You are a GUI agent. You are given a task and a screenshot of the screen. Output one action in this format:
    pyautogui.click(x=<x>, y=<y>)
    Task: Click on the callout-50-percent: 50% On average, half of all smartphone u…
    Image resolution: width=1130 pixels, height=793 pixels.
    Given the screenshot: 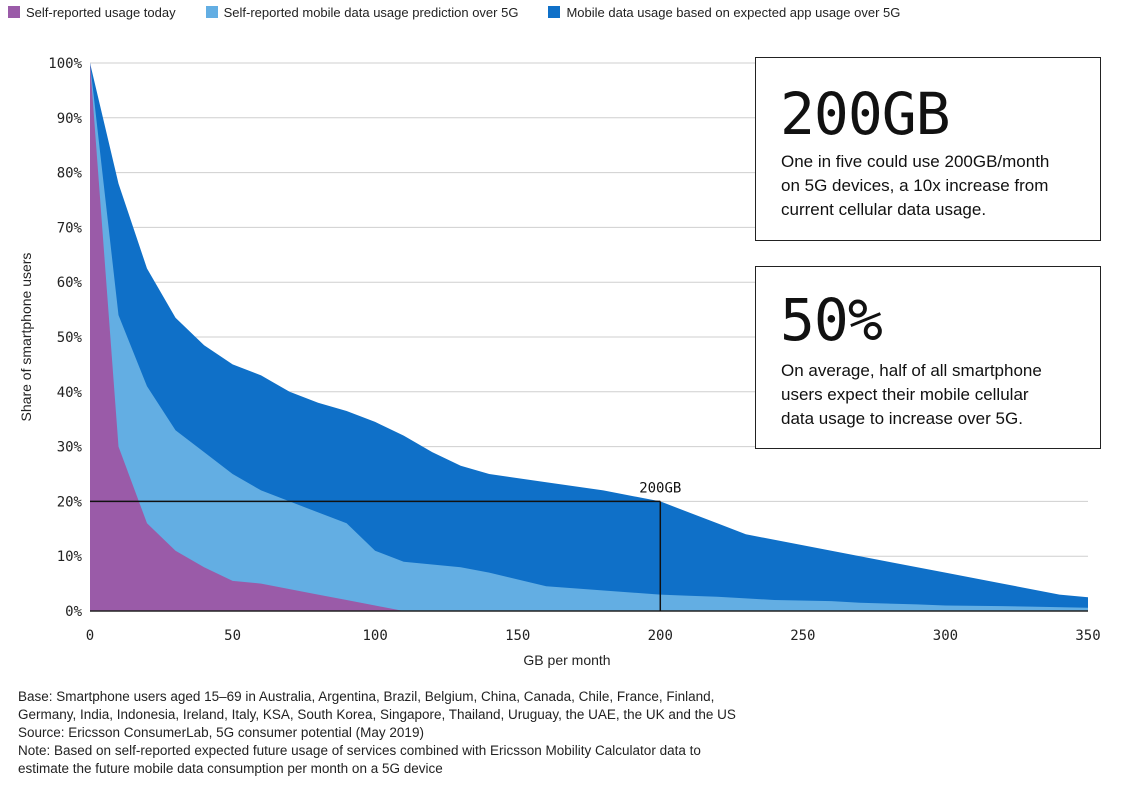 What is the action you would take?
    pyautogui.click(x=928, y=357)
    